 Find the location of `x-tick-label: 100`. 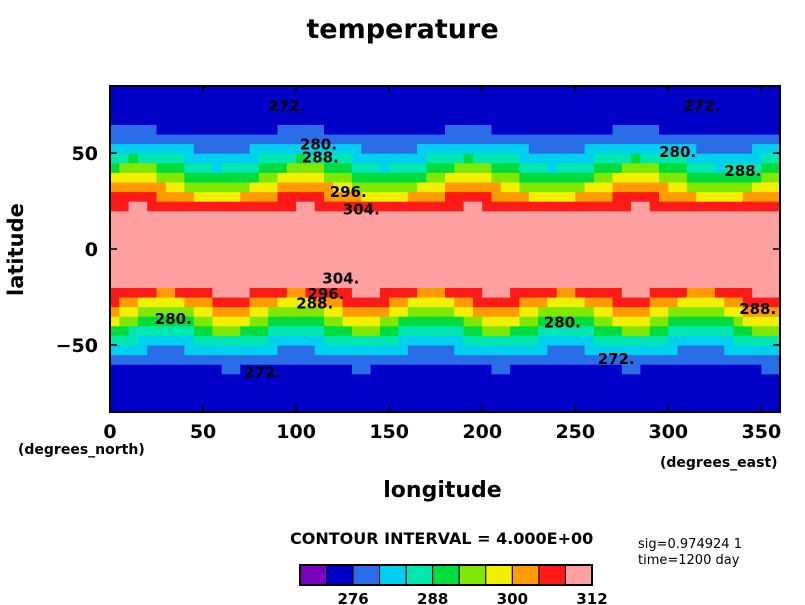

x-tick-label: 100 is located at coordinates (296, 432).